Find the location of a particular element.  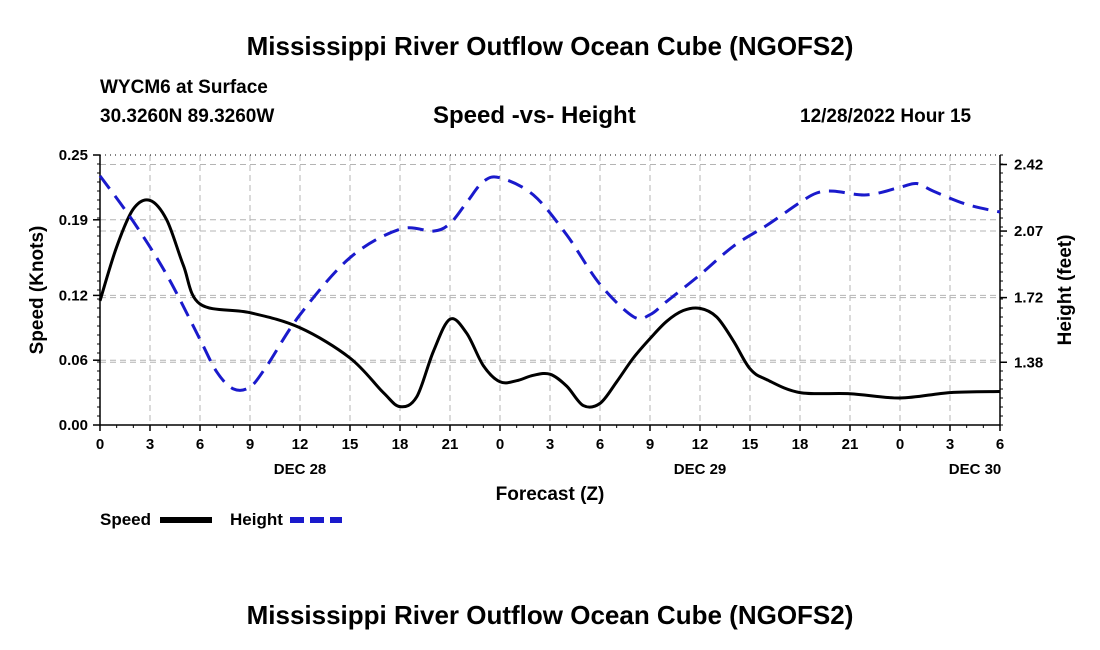

date-label: DEC 30 is located at coordinates (975, 469).